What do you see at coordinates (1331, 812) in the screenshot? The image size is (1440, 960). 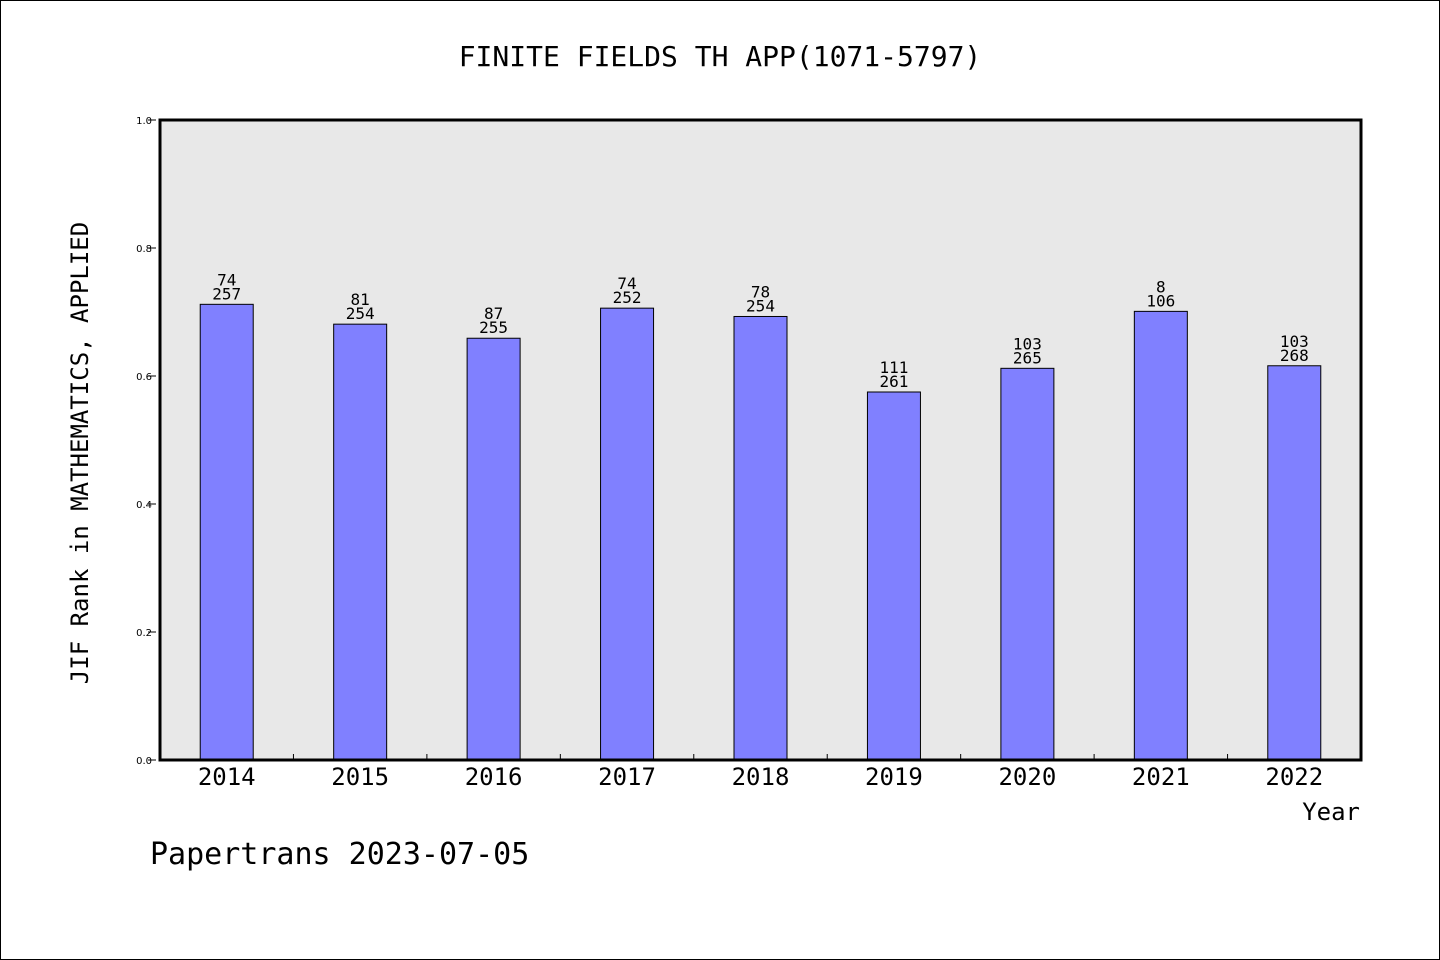 I see `x-axis-label: Year` at bounding box center [1331, 812].